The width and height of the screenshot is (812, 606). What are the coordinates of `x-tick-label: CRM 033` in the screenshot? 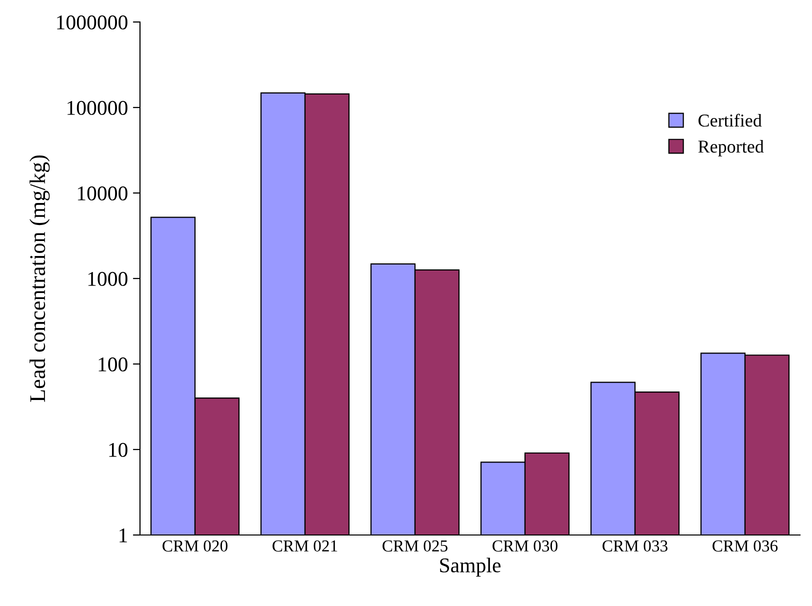 It's located at (635, 546).